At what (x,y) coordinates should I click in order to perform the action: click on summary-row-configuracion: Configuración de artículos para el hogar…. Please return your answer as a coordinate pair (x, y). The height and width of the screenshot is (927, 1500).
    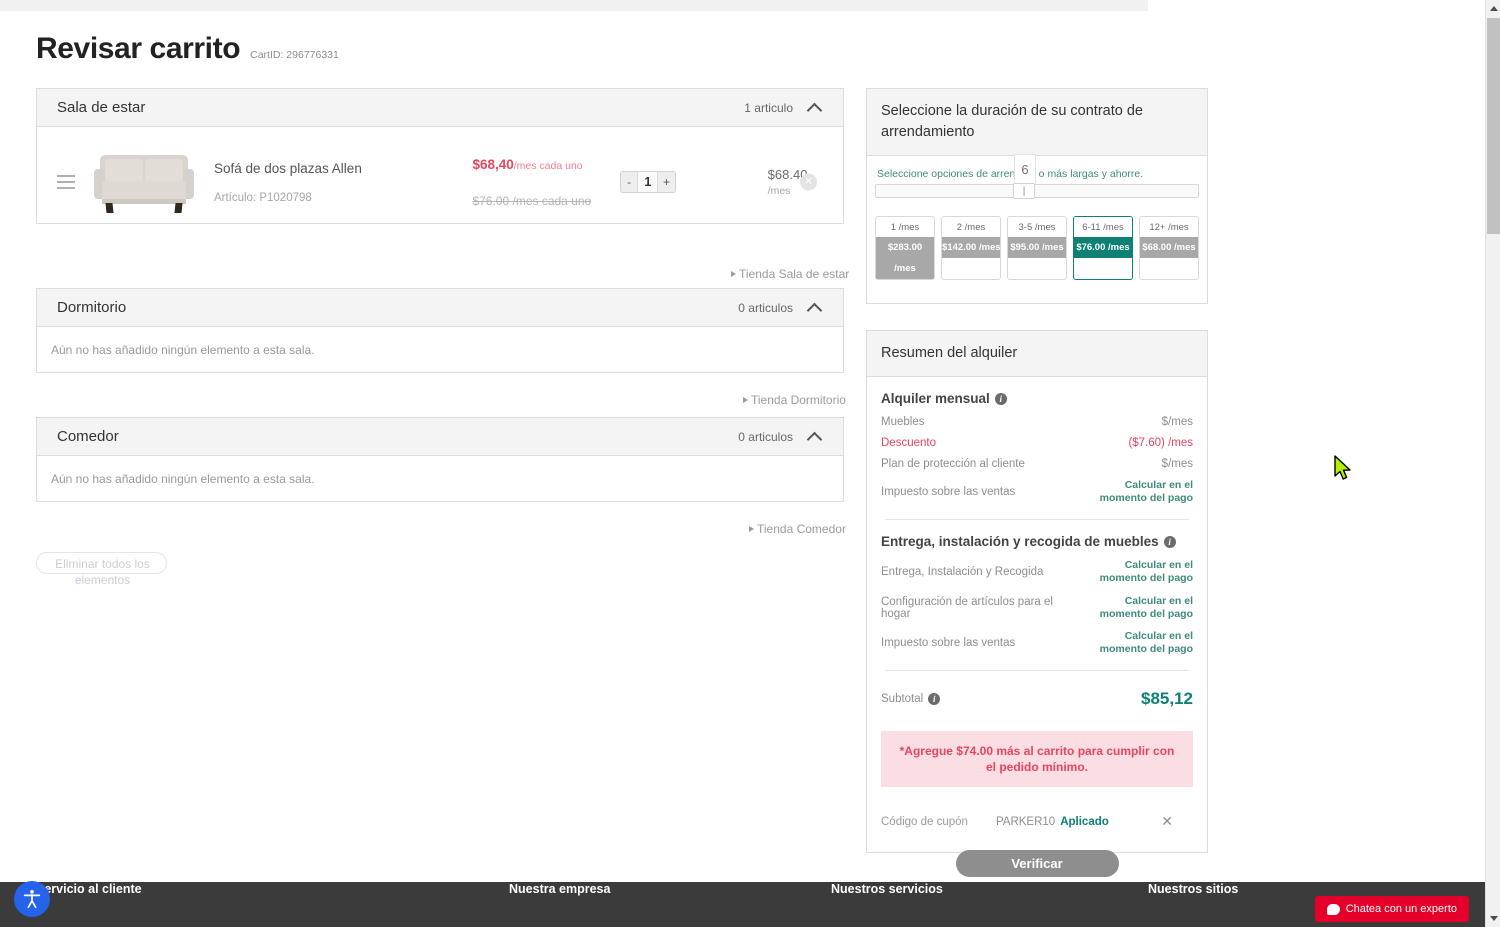
    Looking at the image, I should click on (1037, 608).